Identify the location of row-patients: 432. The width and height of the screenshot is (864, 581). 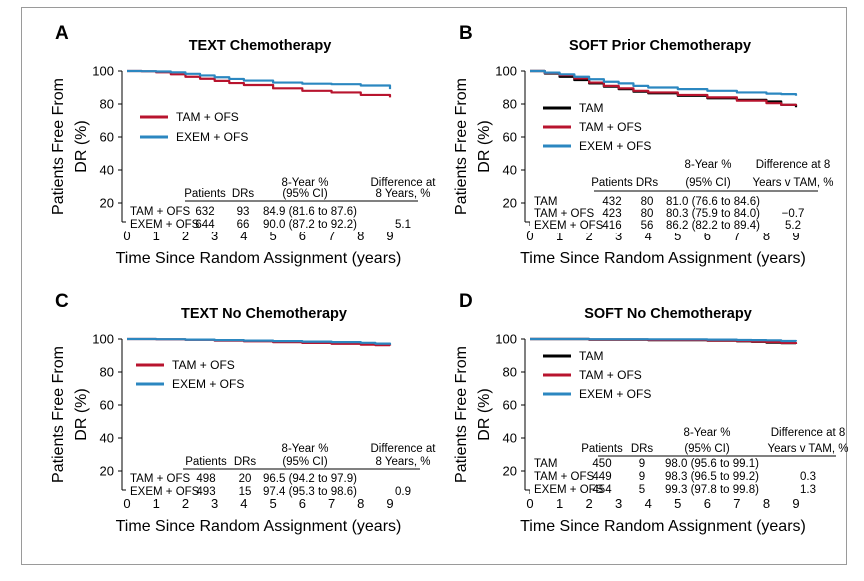
(611, 202).